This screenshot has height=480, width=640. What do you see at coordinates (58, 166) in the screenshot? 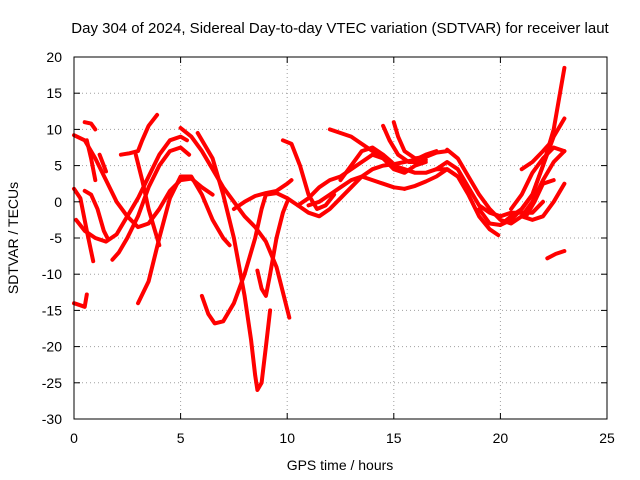
I see `y-tick-label: 5` at bounding box center [58, 166].